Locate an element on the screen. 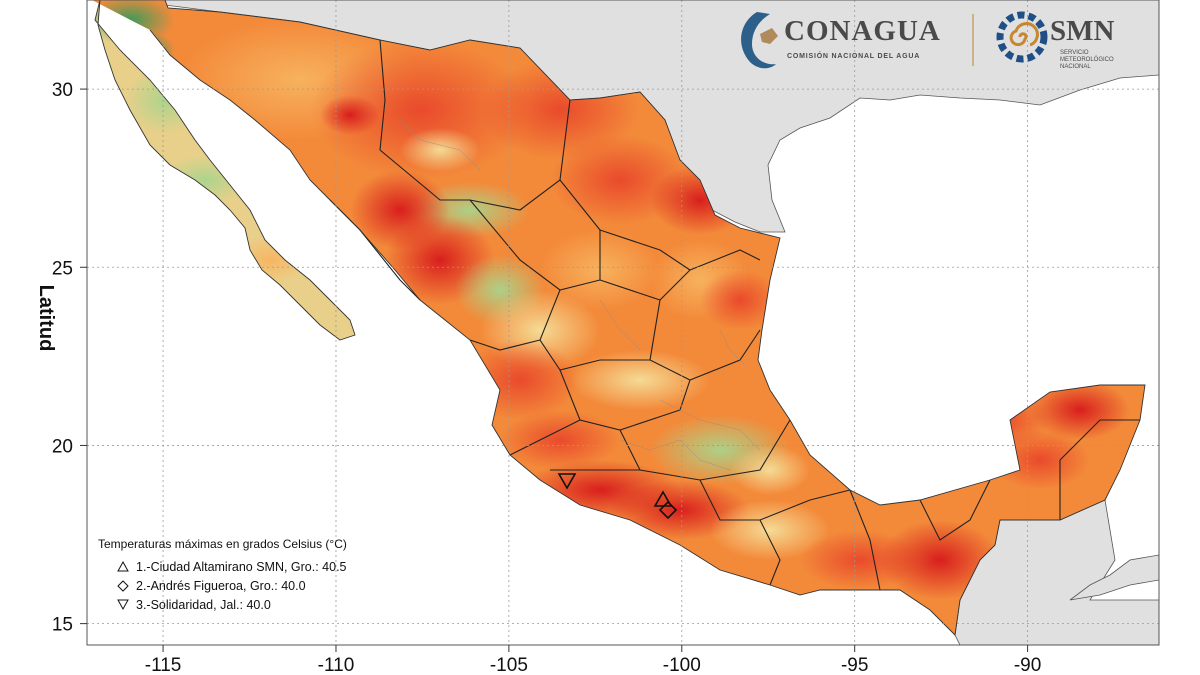 This screenshot has width=1200, height=675. smn-name: SMN is located at coordinates (1082, 31).